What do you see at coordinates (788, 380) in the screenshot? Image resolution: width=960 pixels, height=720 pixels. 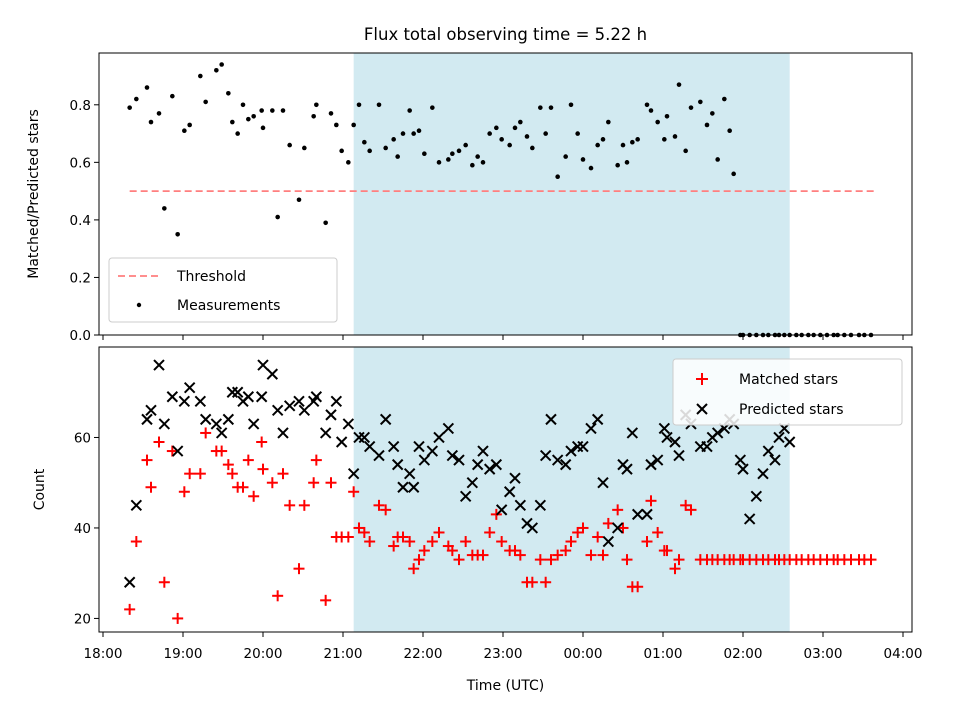 I see `legend-matched-label: Matched stars` at bounding box center [788, 380].